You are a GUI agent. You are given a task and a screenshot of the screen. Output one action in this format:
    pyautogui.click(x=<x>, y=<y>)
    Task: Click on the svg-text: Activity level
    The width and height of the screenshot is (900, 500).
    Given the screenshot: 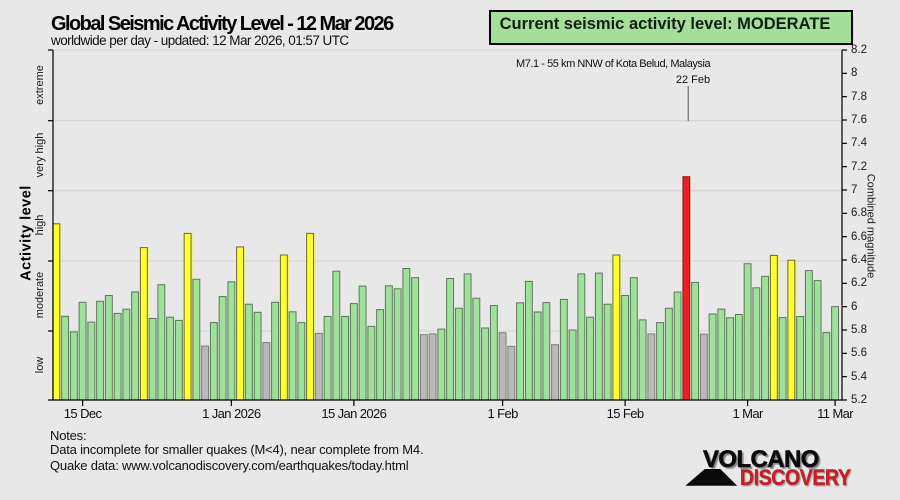 What is the action you would take?
    pyautogui.click(x=26, y=233)
    